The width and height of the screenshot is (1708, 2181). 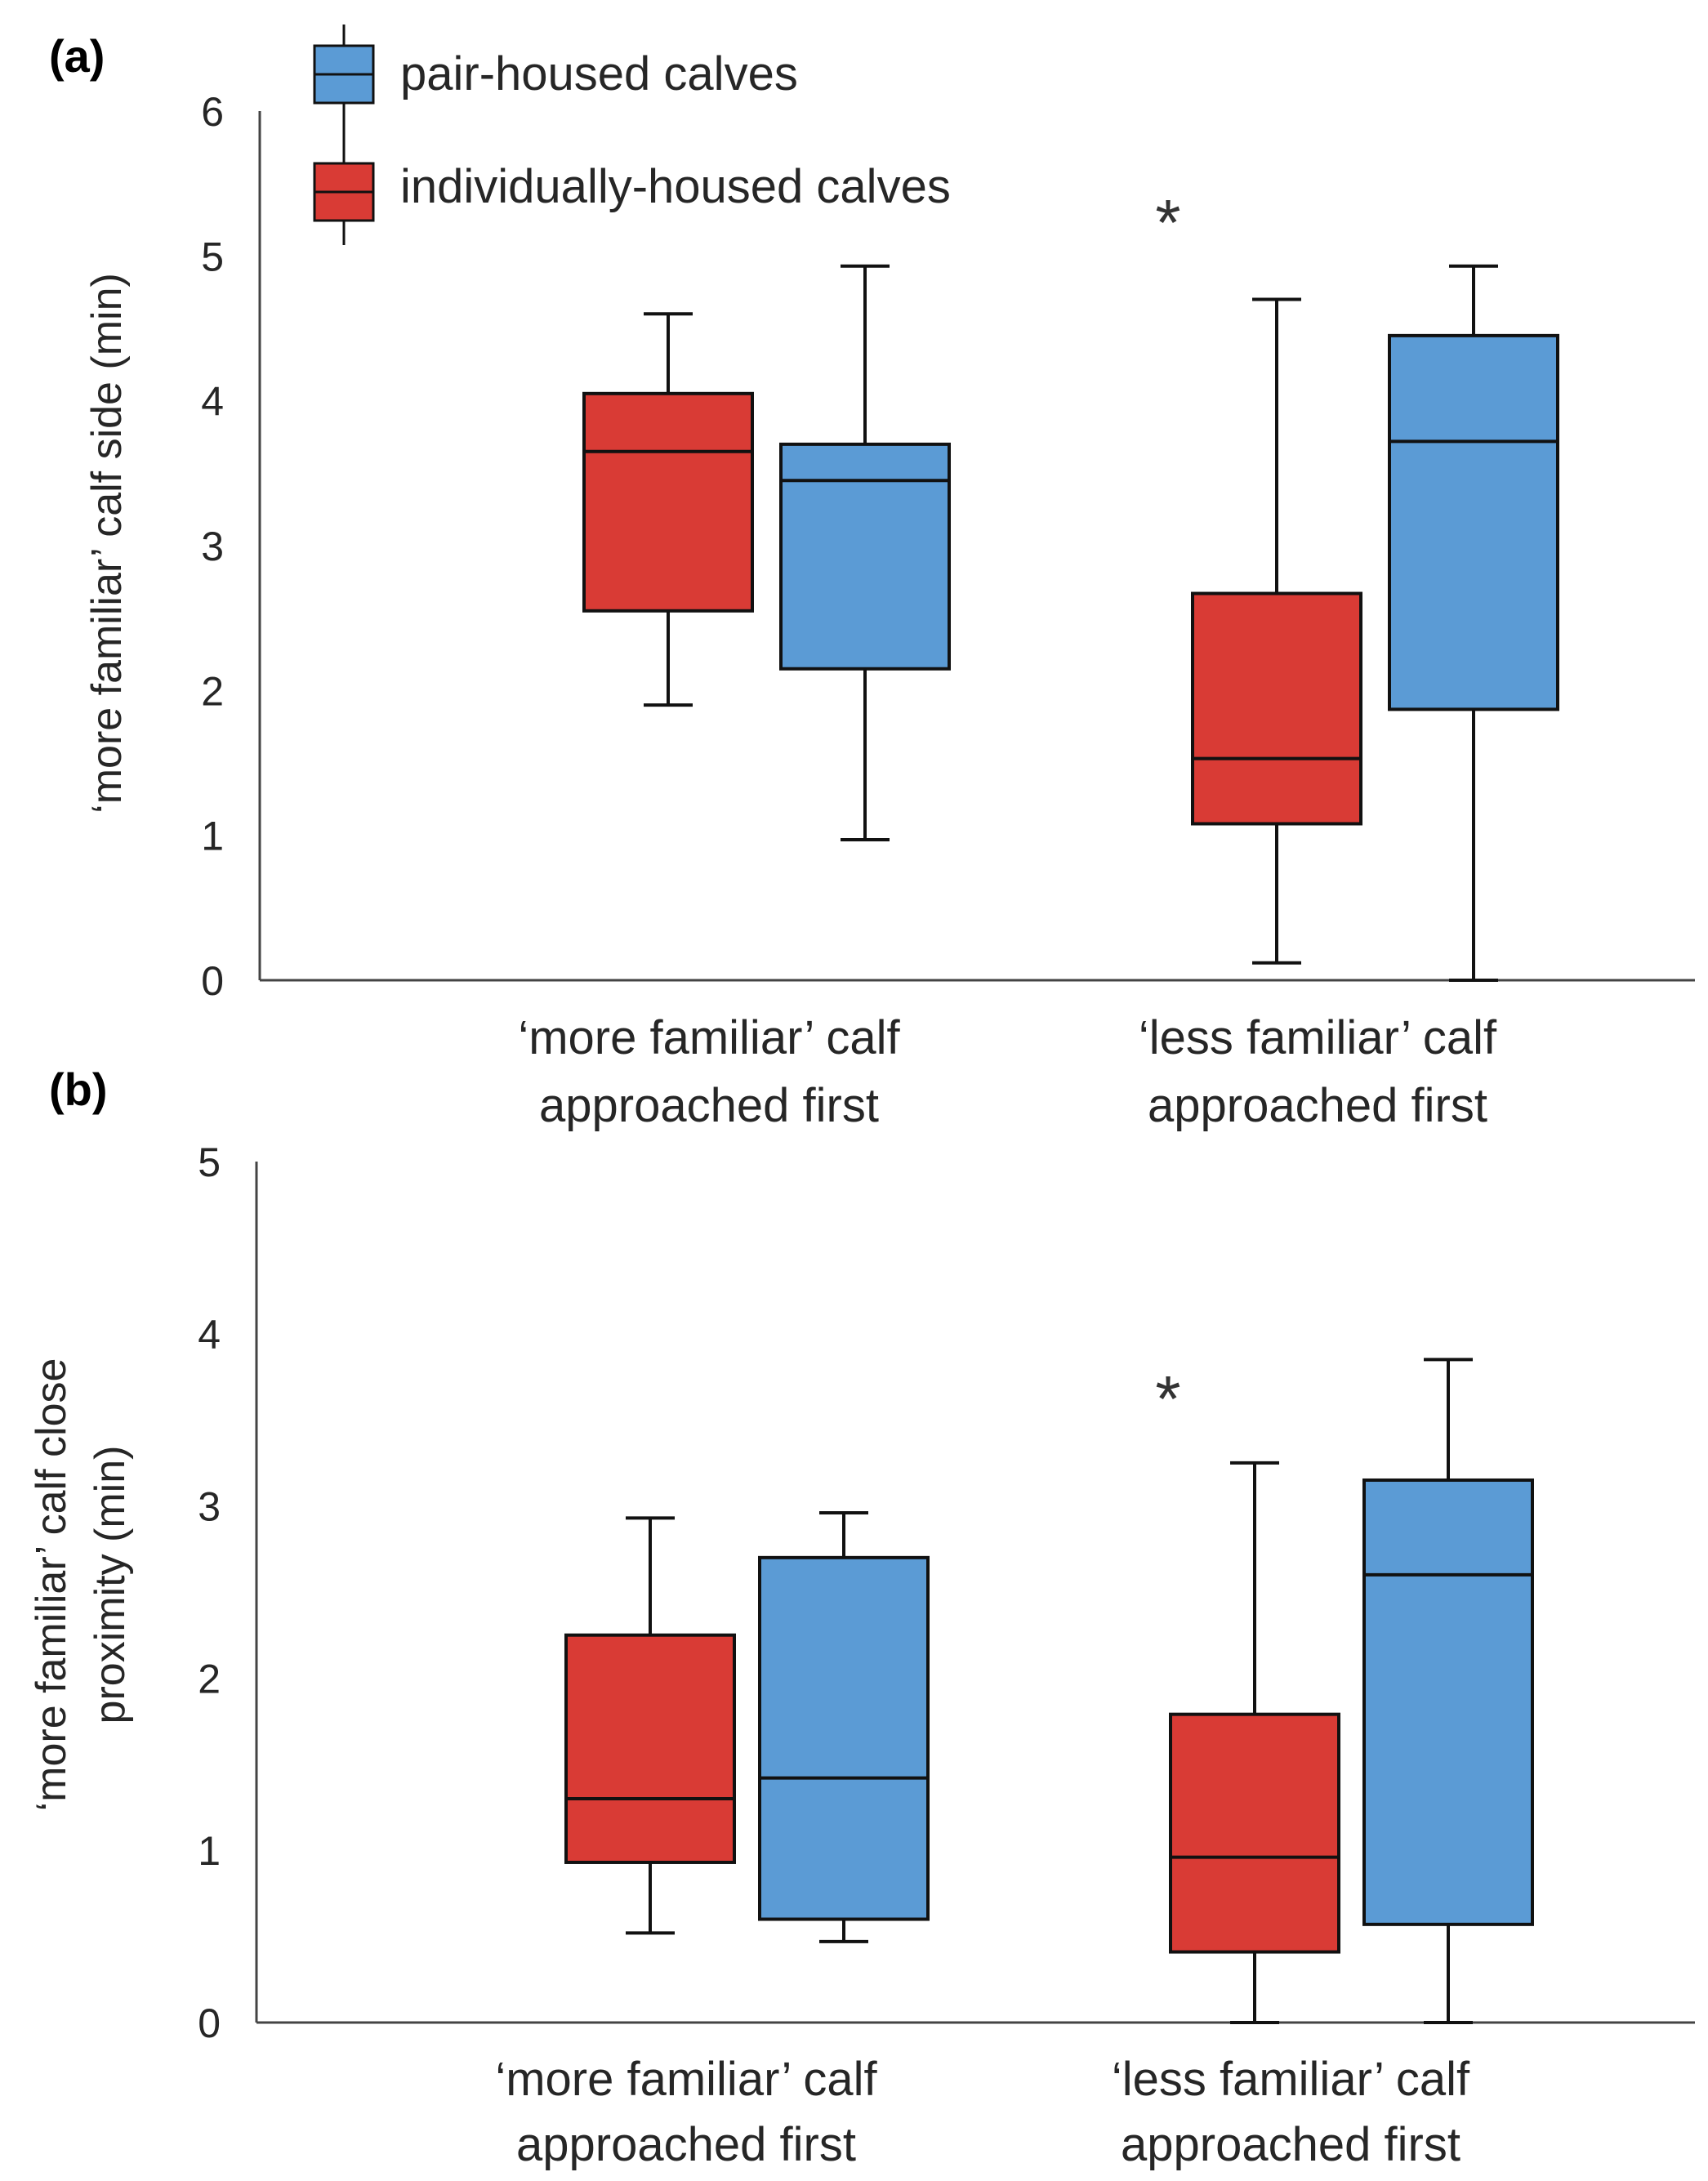 What do you see at coordinates (51, 1585) in the screenshot?
I see `y-axis-title-line: ‘more familiar’ calf close` at bounding box center [51, 1585].